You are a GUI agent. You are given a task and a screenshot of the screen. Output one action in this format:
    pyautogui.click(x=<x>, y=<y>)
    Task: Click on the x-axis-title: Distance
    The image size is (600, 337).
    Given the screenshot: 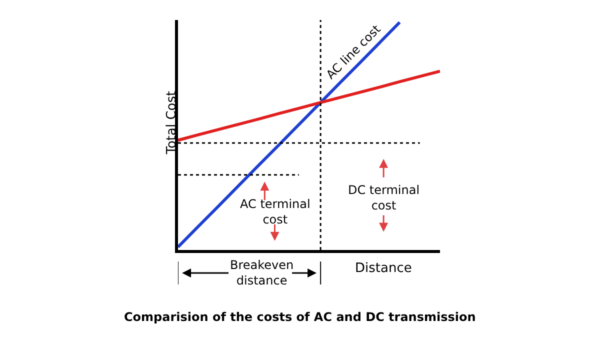 What is the action you would take?
    pyautogui.click(x=383, y=268)
    